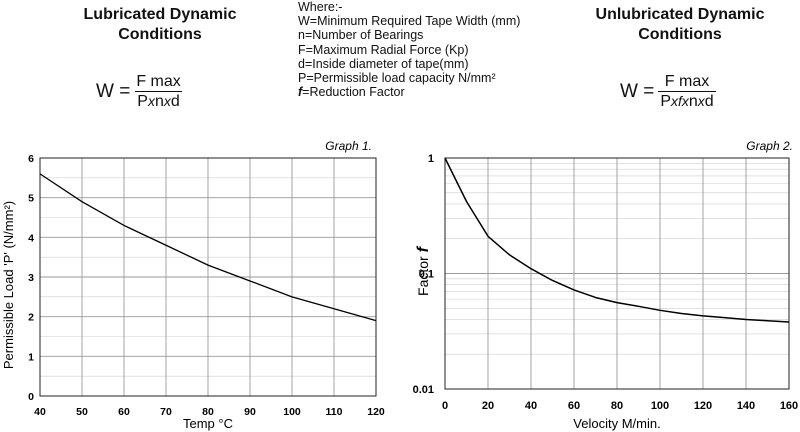 The width and height of the screenshot is (800, 432). I want to click on graph1-x-tick-label: 110, so click(334, 412).